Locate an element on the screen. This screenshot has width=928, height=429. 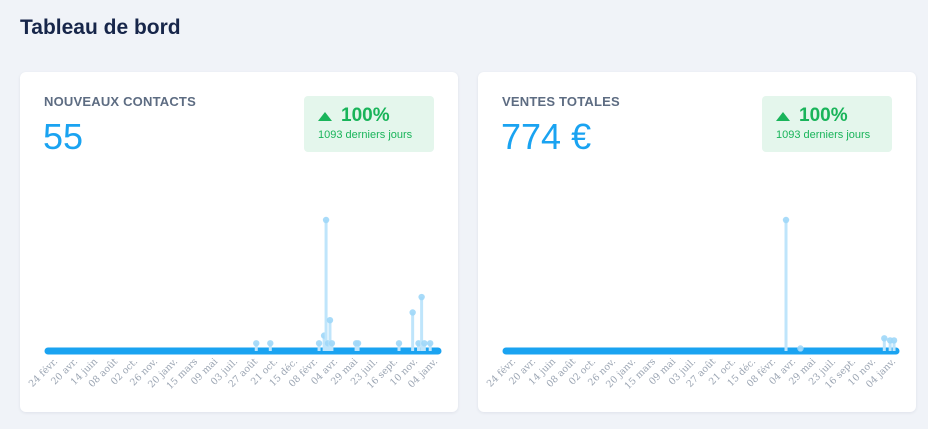
card-label: NOUVEAUX CONTACTS is located at coordinates (120, 101).